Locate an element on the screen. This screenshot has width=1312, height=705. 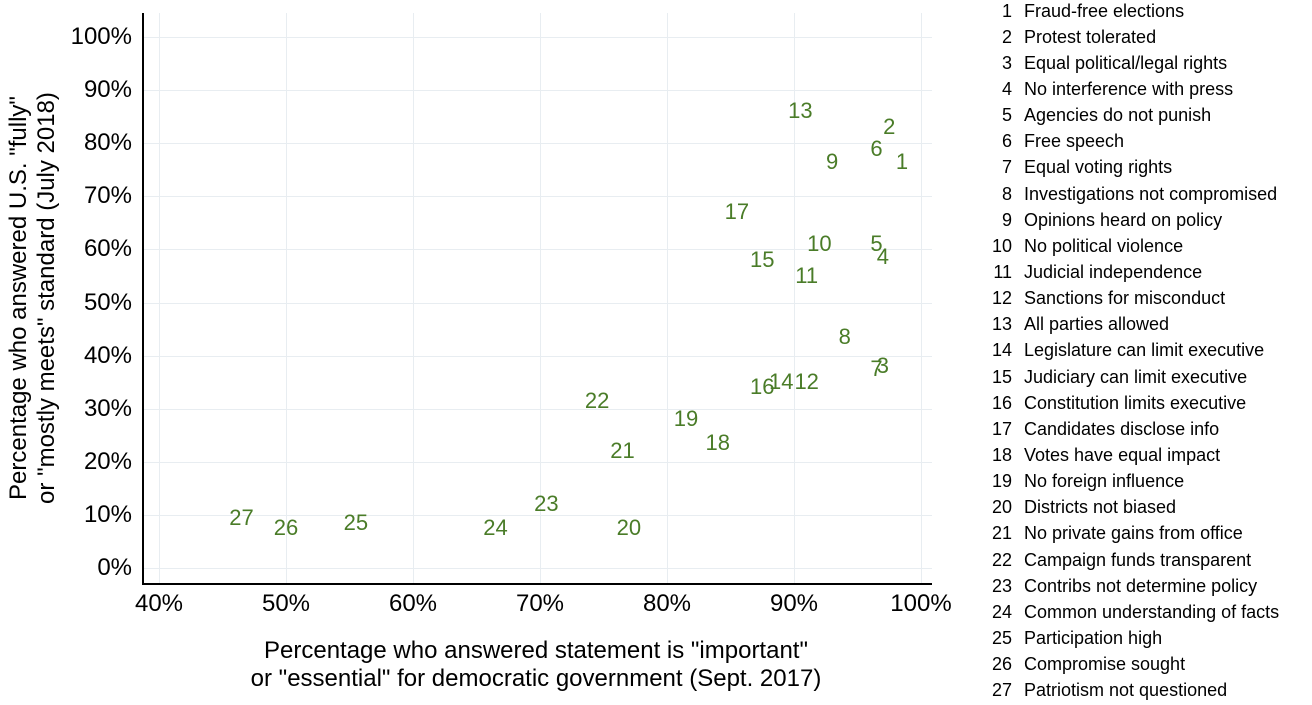
legend-item-label: Opinions heard on policy is located at coordinates (1123, 219).